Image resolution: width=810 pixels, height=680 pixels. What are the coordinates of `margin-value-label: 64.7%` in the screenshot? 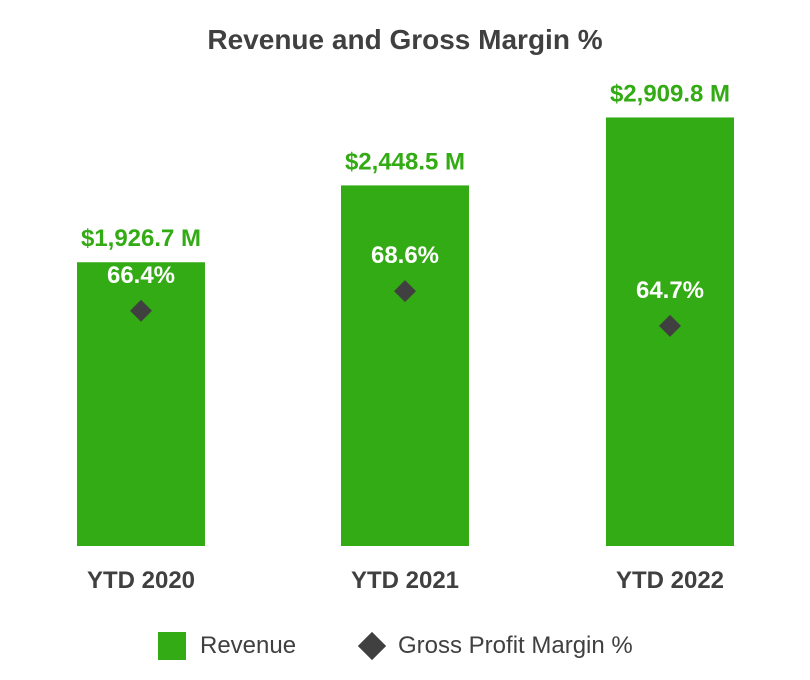 It's located at (670, 290).